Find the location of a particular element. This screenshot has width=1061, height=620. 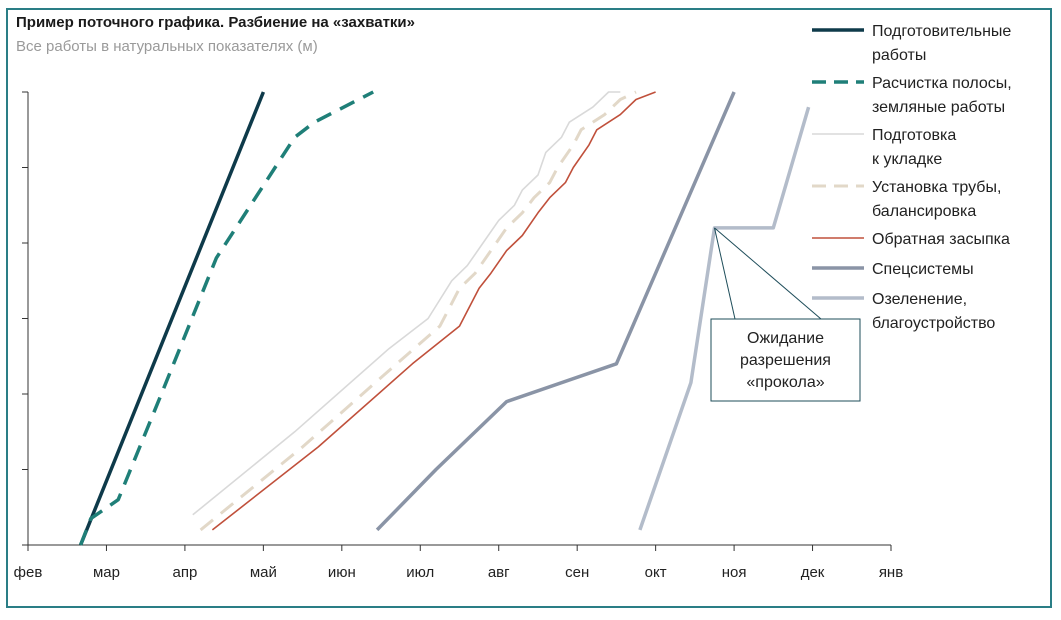

callout-text: Ожидание is located at coordinates (785, 338).